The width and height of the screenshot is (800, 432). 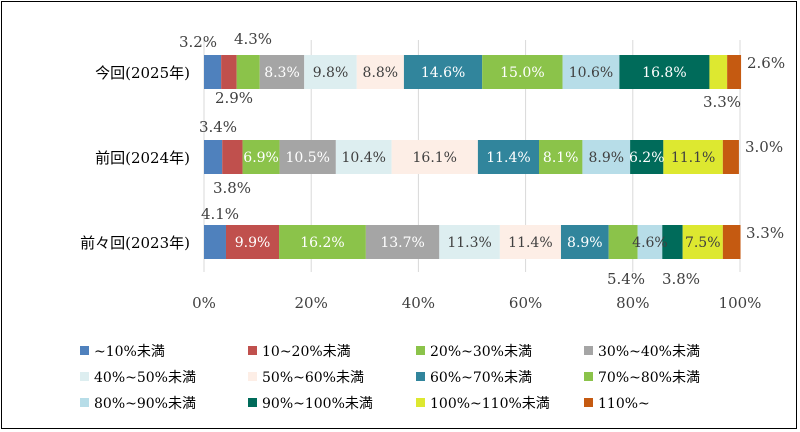 I want to click on legend-label: 30%~40%未満, so click(x=649, y=352).